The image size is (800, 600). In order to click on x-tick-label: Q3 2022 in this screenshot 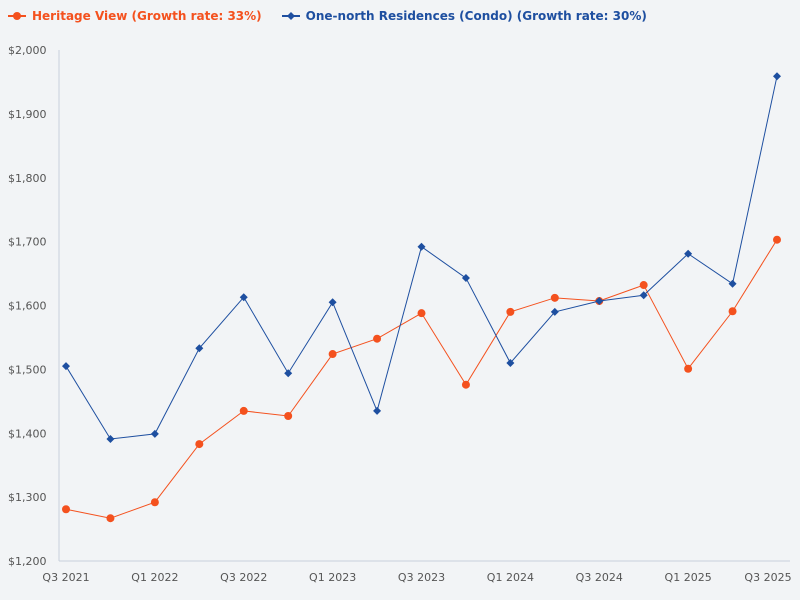, I will do `click(243, 577)`.